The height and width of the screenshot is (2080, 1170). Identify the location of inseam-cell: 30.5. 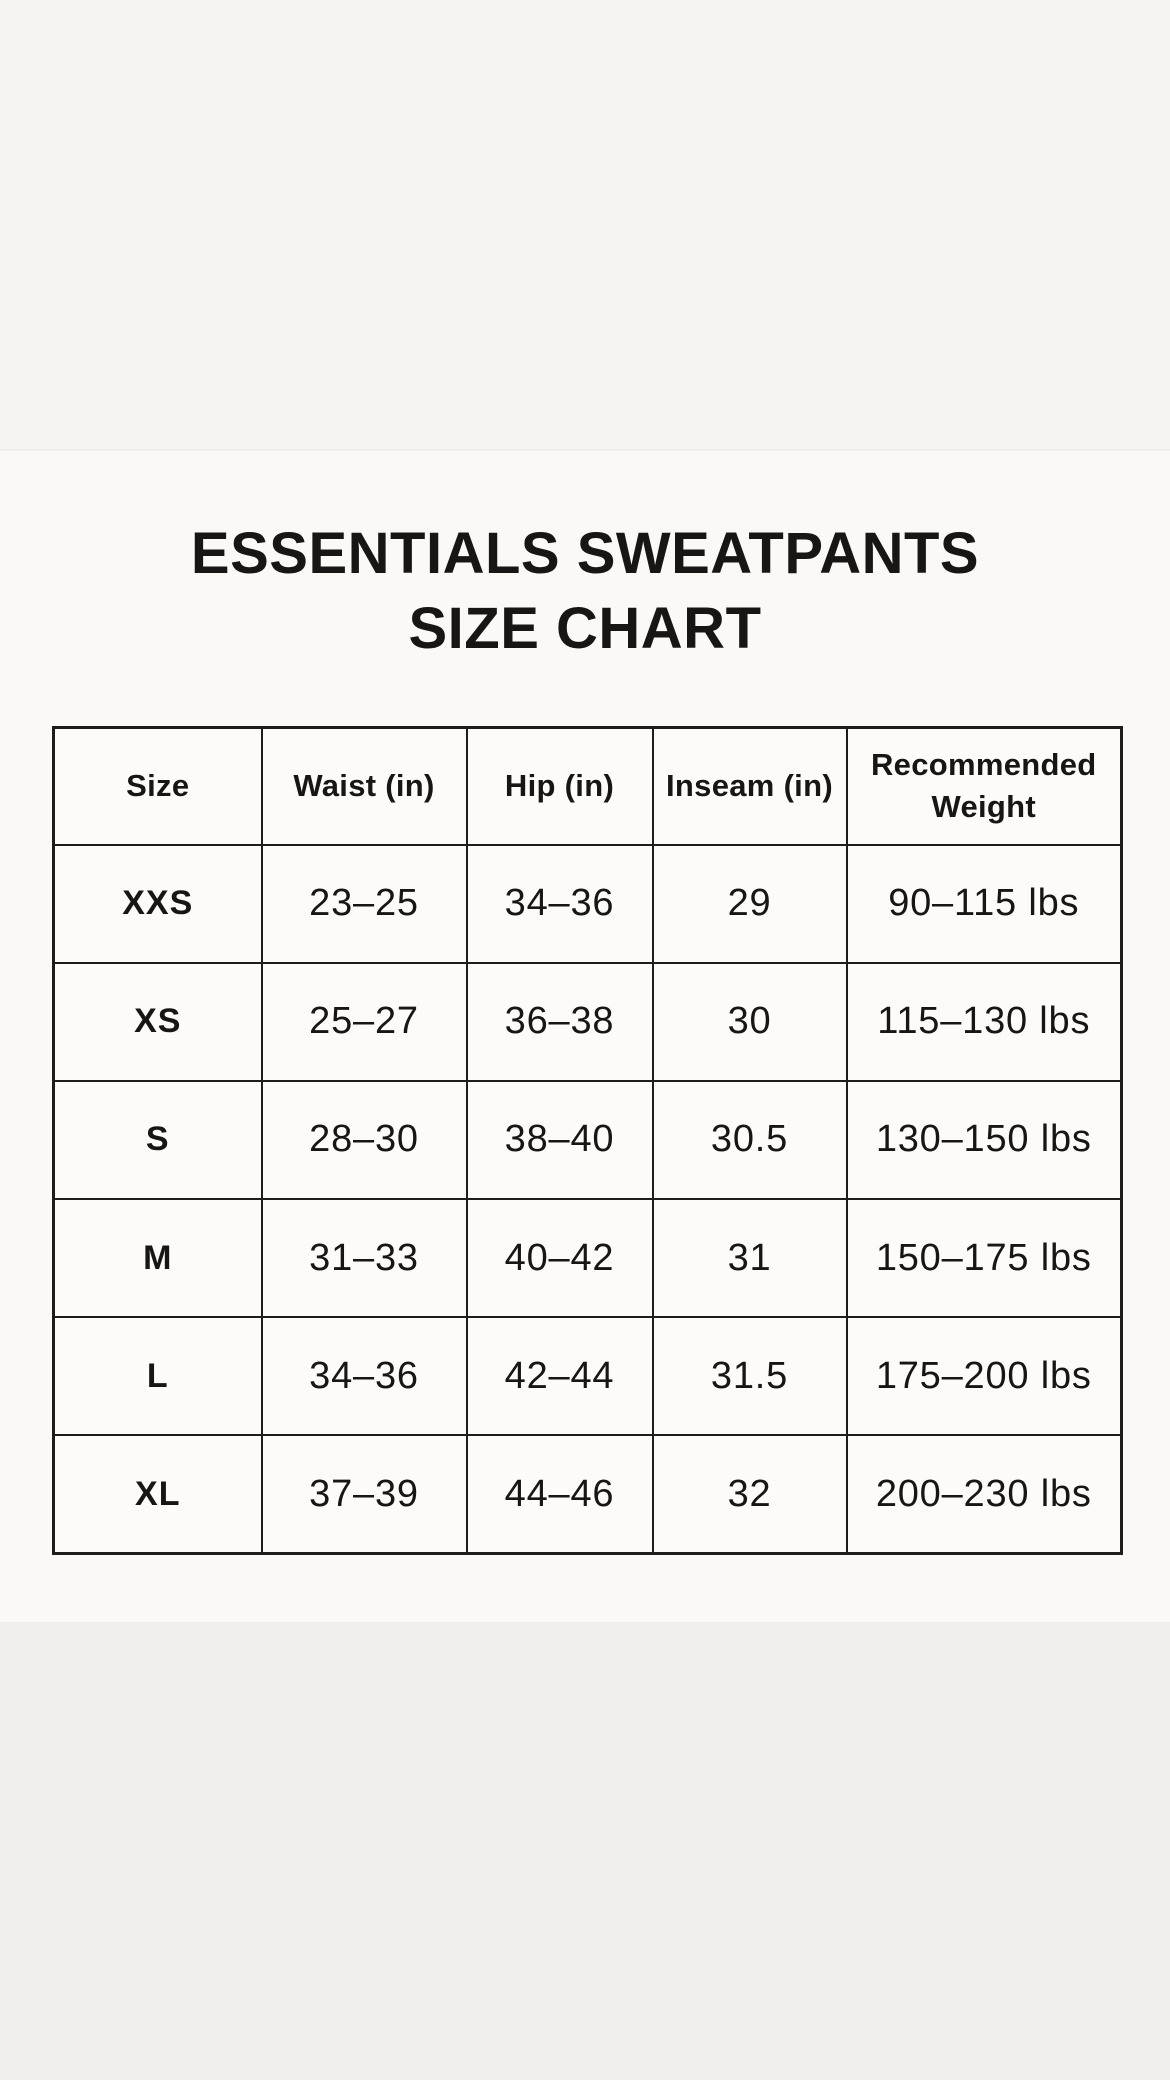
(749, 1139).